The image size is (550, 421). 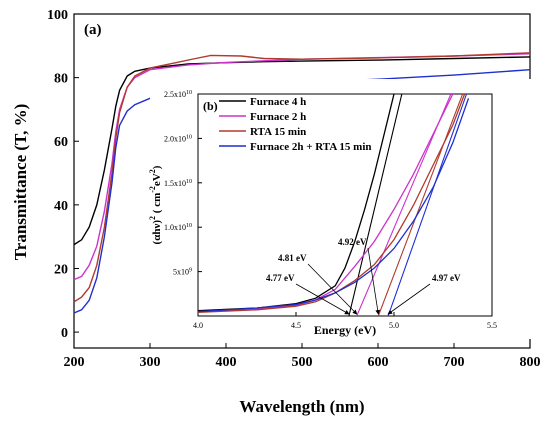 I want to click on main-x-ticks: 200 300 400 500 600 700 800, so click(x=302, y=356).